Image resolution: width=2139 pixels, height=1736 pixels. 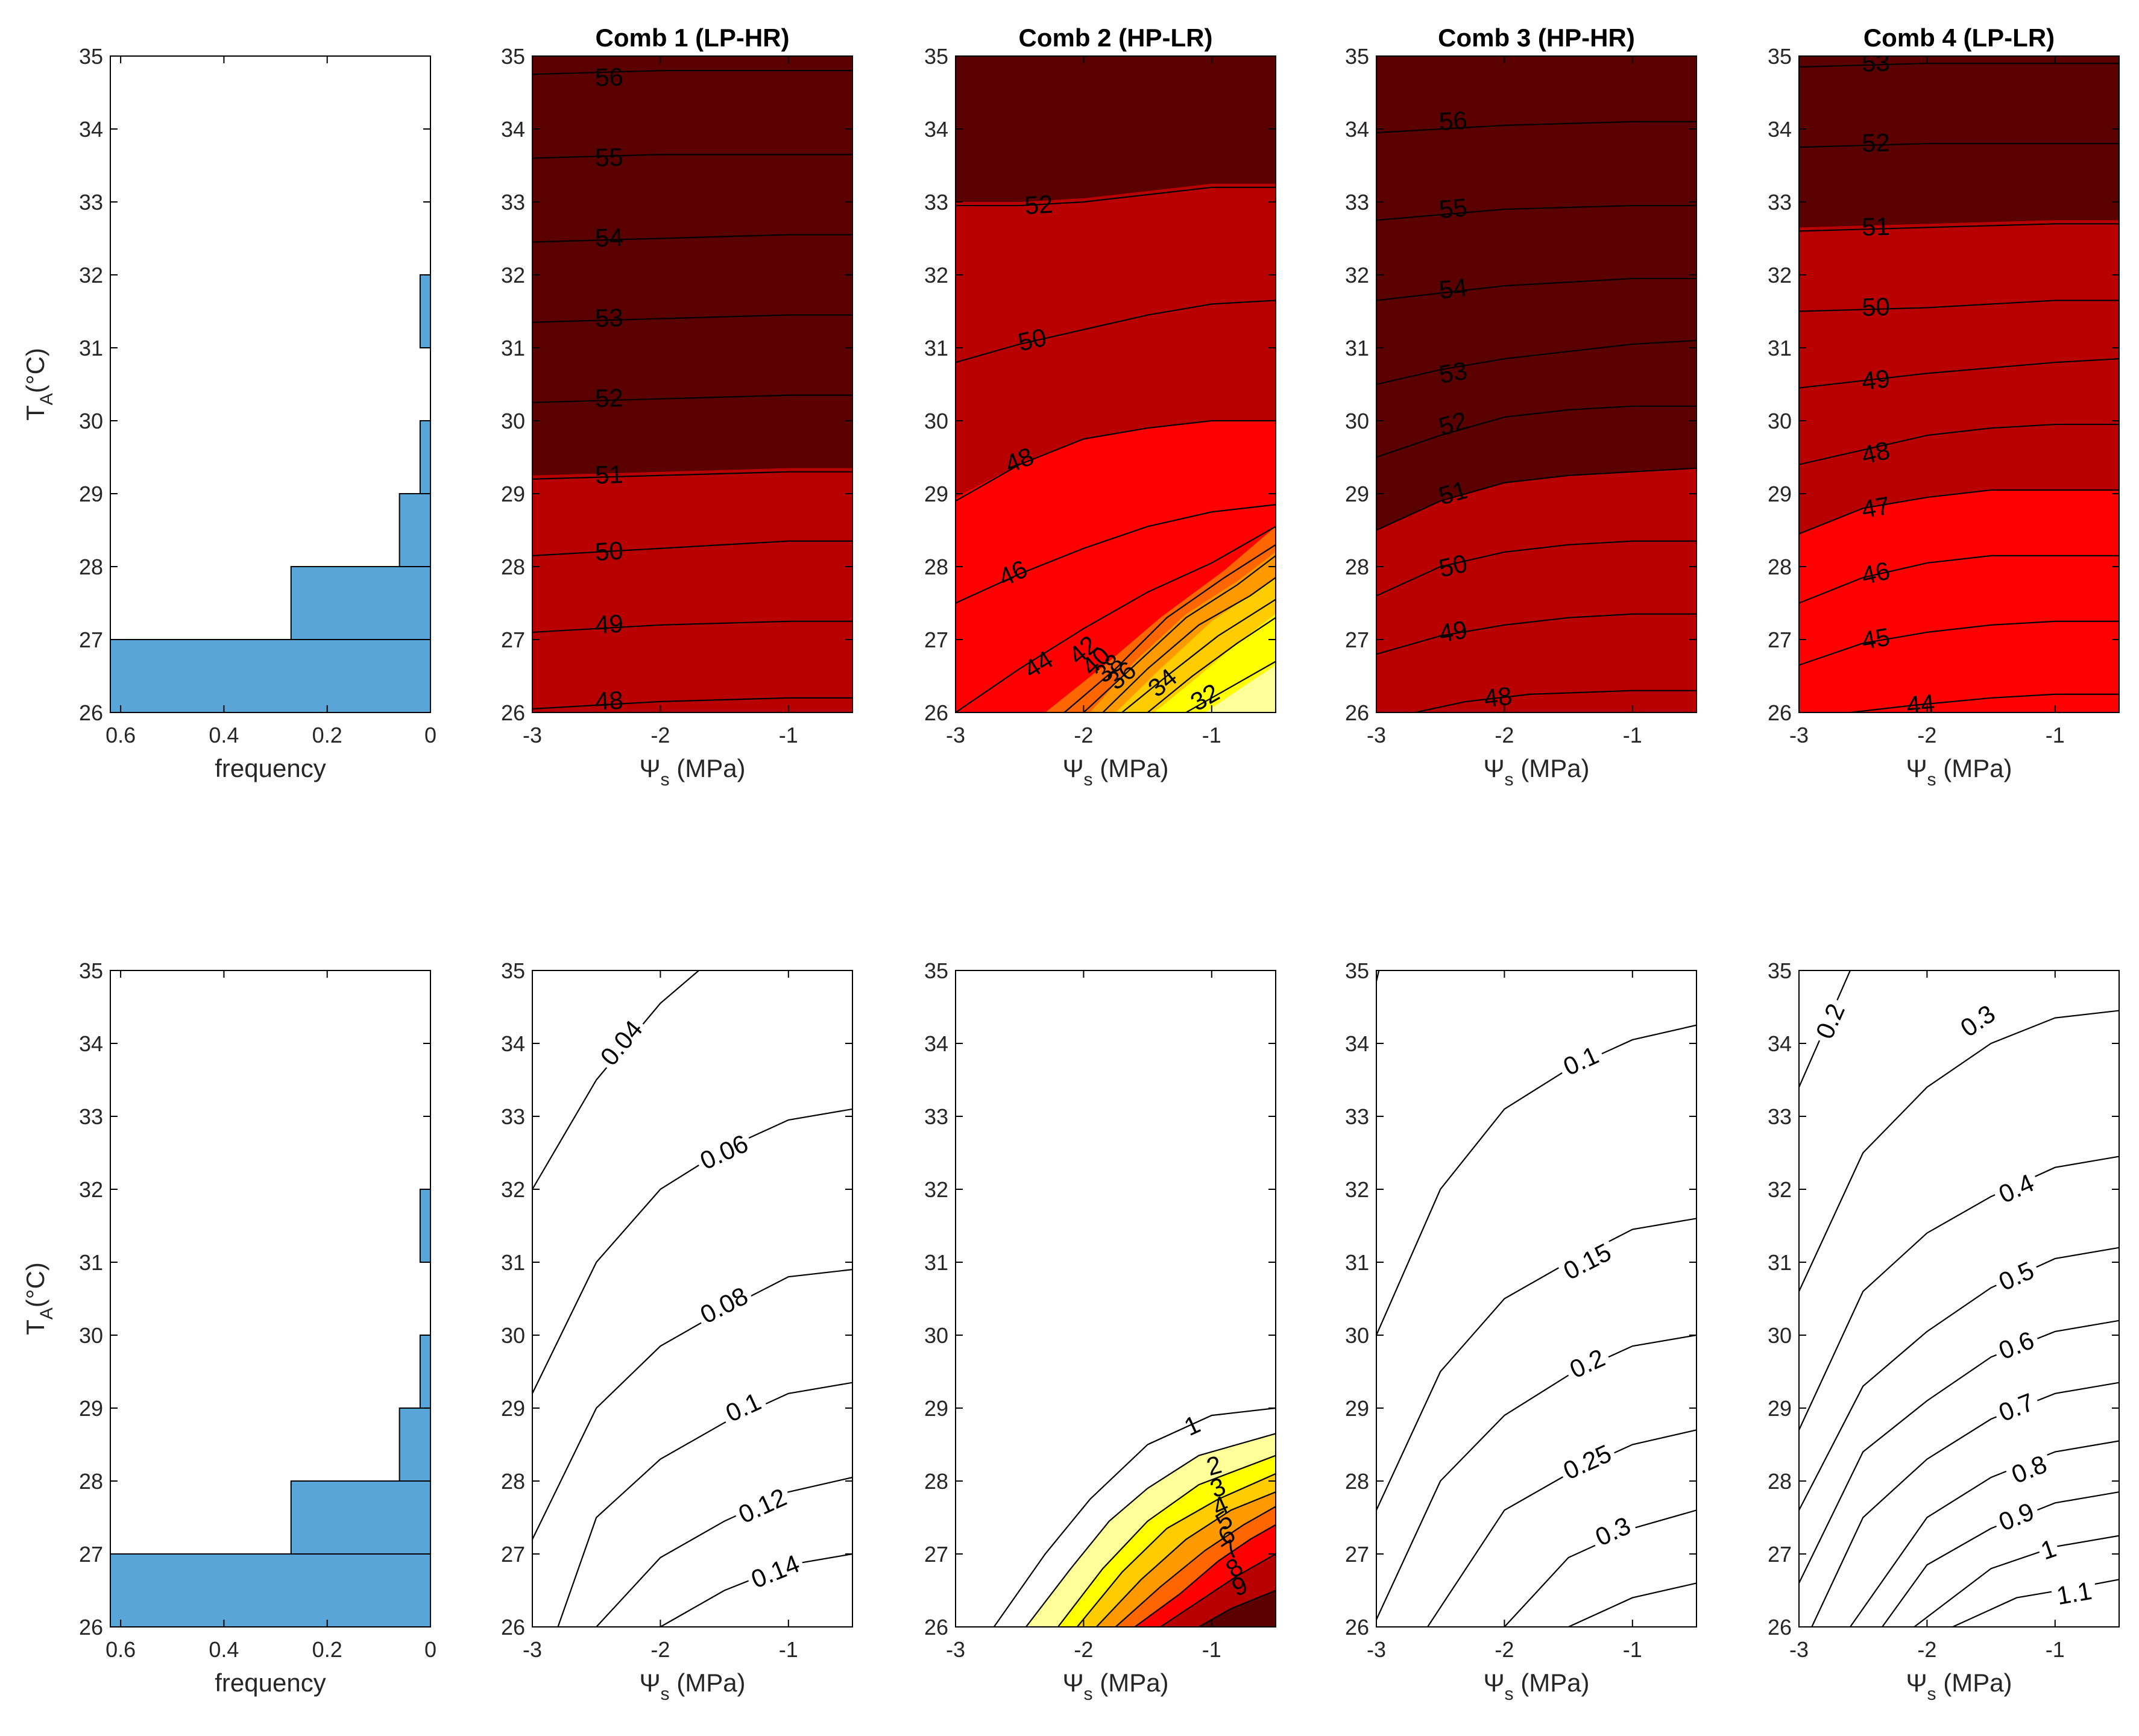 What do you see at coordinates (609, 624) in the screenshot?
I see `contour-label-group: 49` at bounding box center [609, 624].